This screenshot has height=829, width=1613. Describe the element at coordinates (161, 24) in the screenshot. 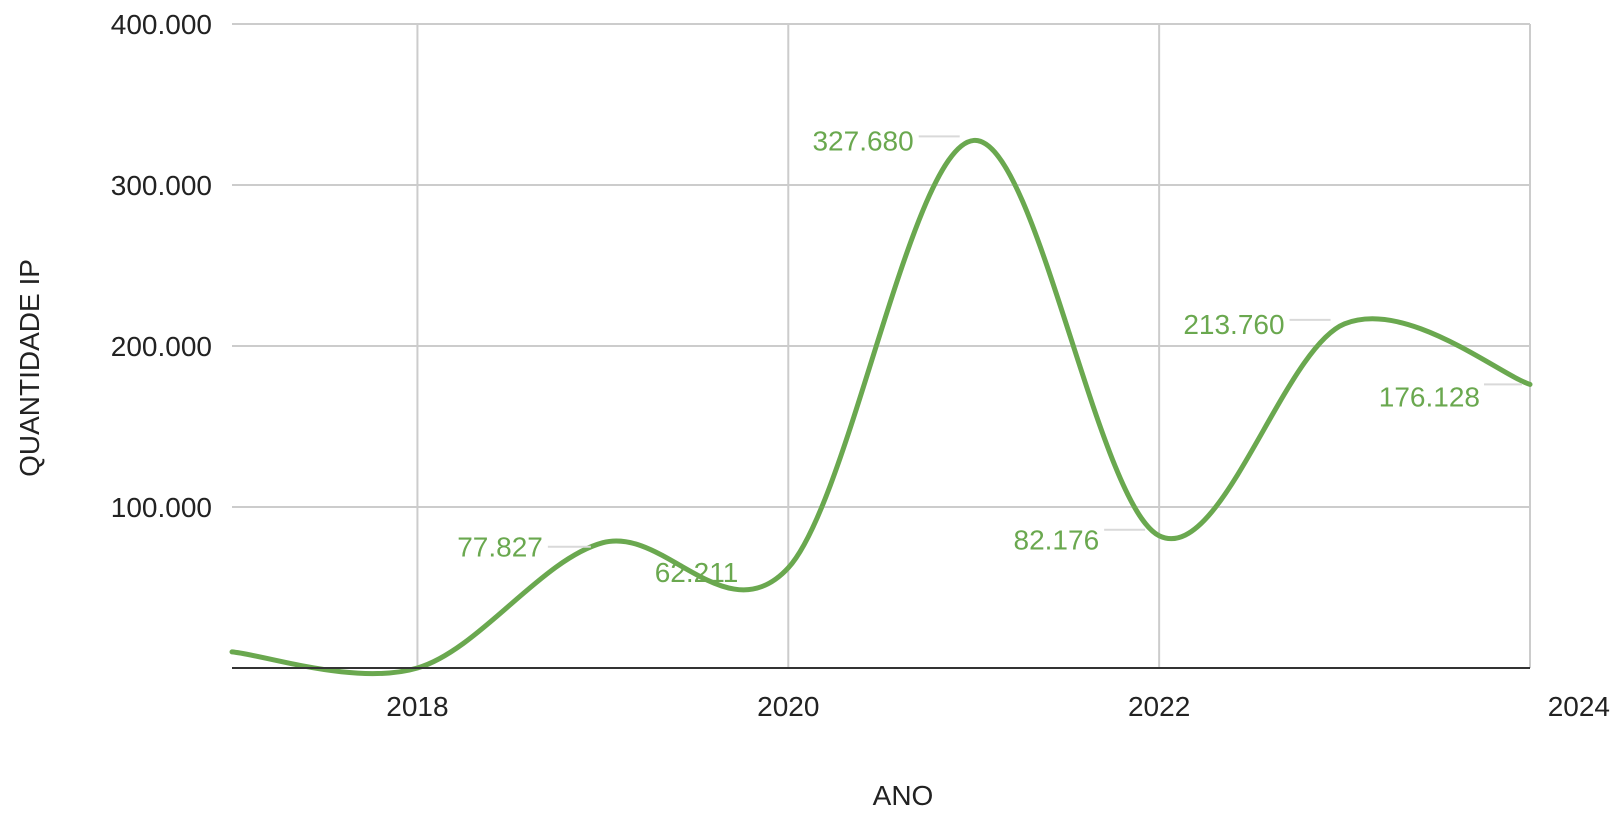

I see `y-tick-label: 400.000` at that location.